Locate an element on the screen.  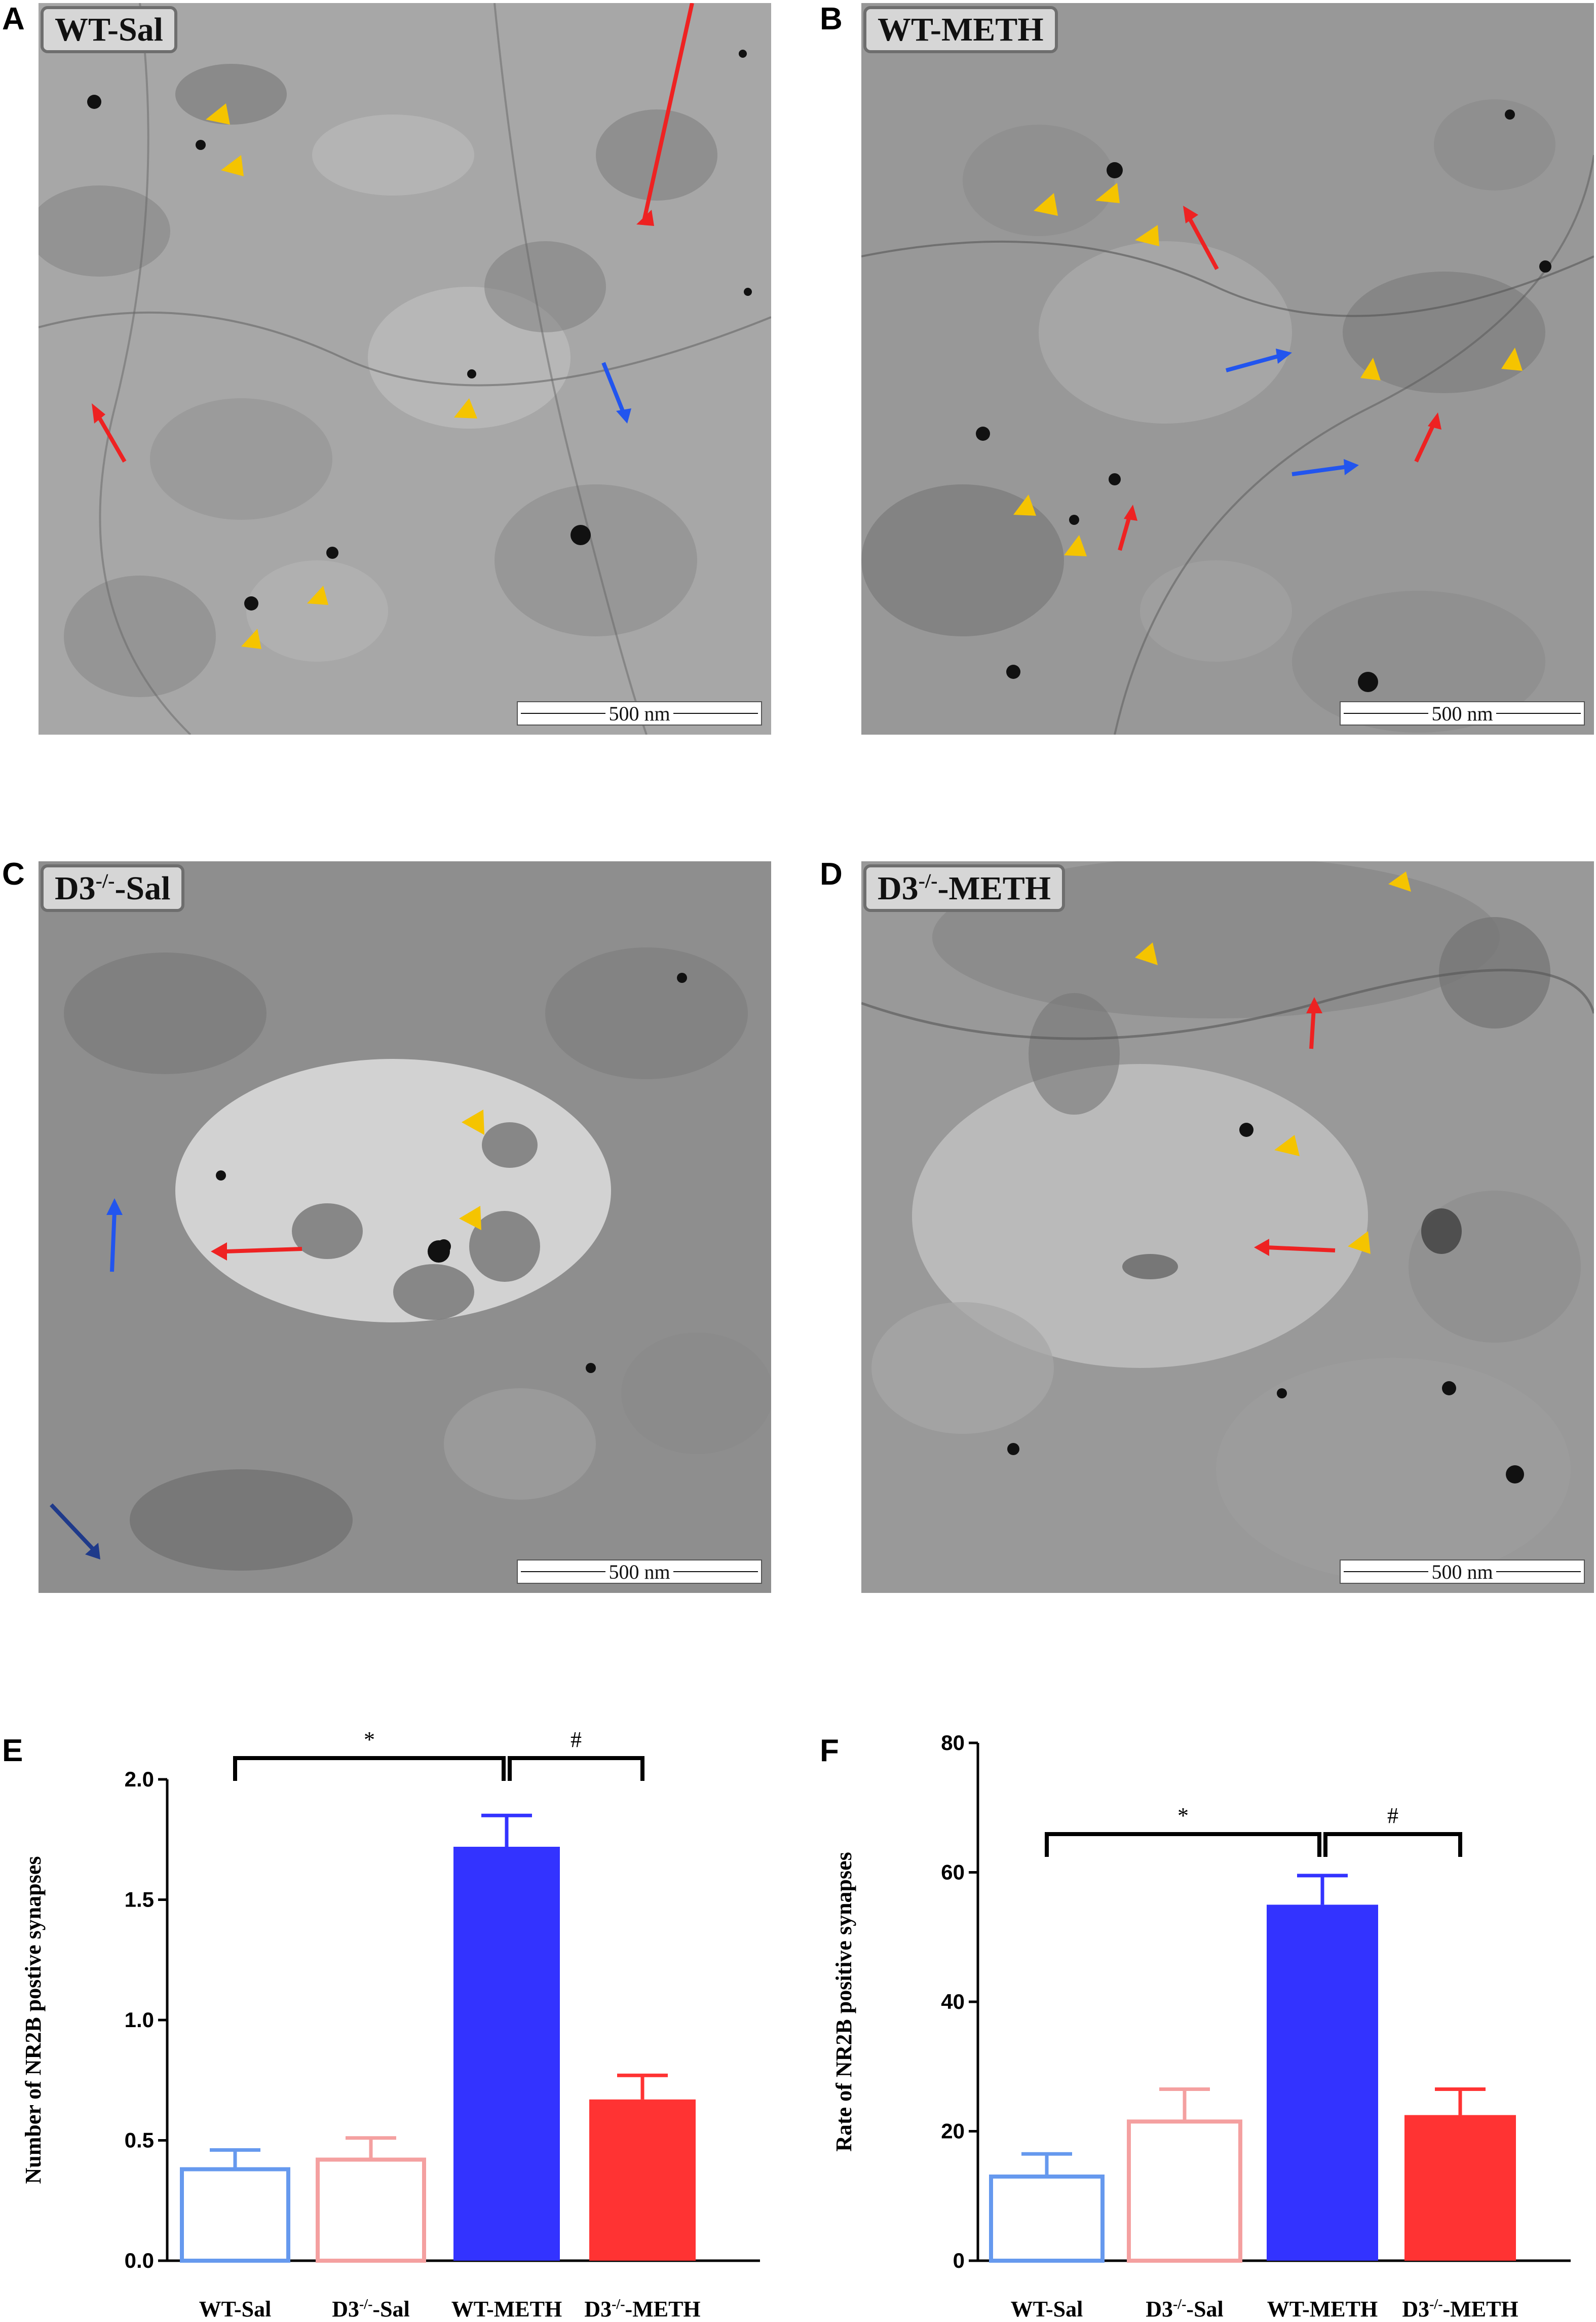
label-rest: -METH is located at coordinates (994, 888).